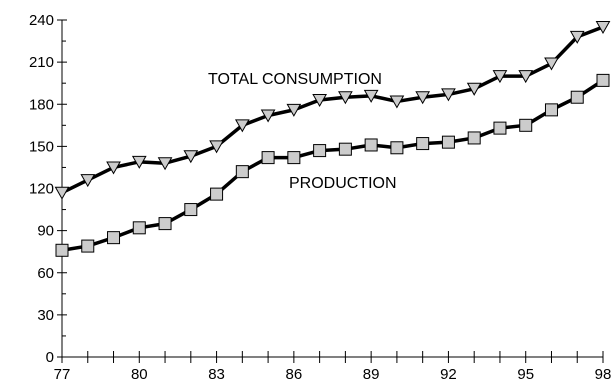  I want to click on x-tick-label: 89, so click(371, 374).